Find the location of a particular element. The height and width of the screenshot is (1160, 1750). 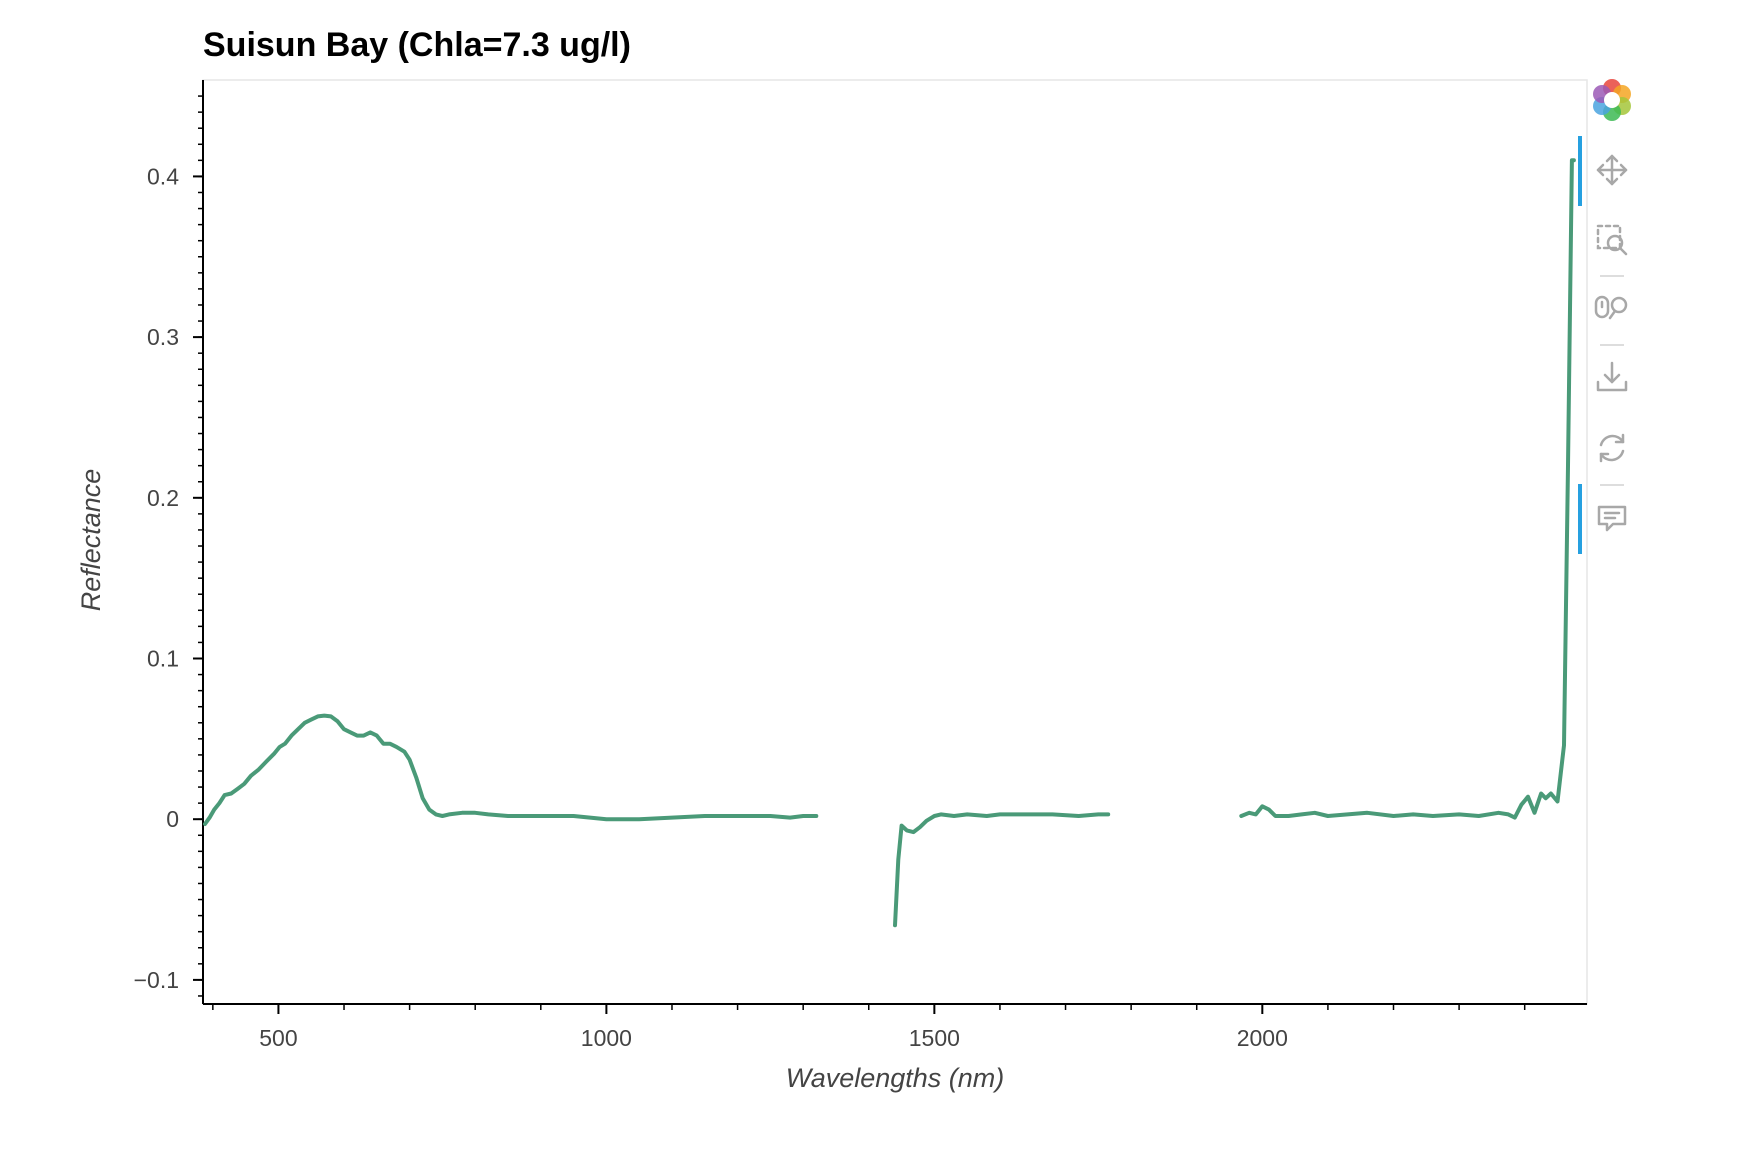

save-icon is located at coordinates (1612, 378).